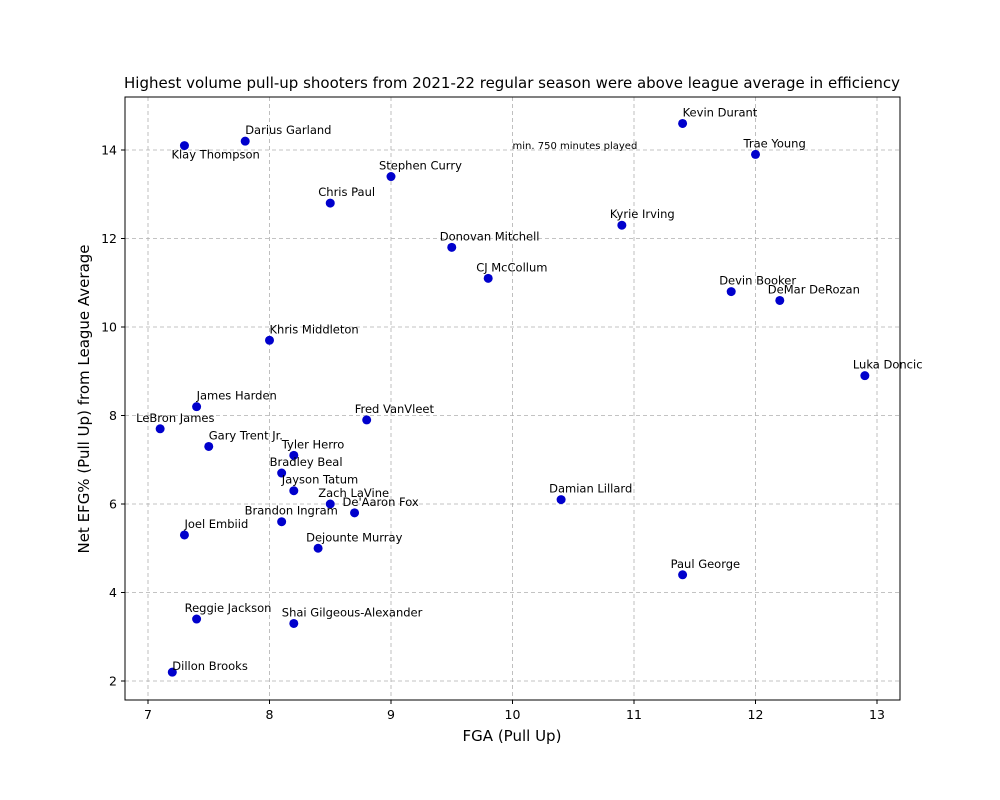  Describe the element at coordinates (877, 714) in the screenshot. I see `x-tick-label: 13` at that location.